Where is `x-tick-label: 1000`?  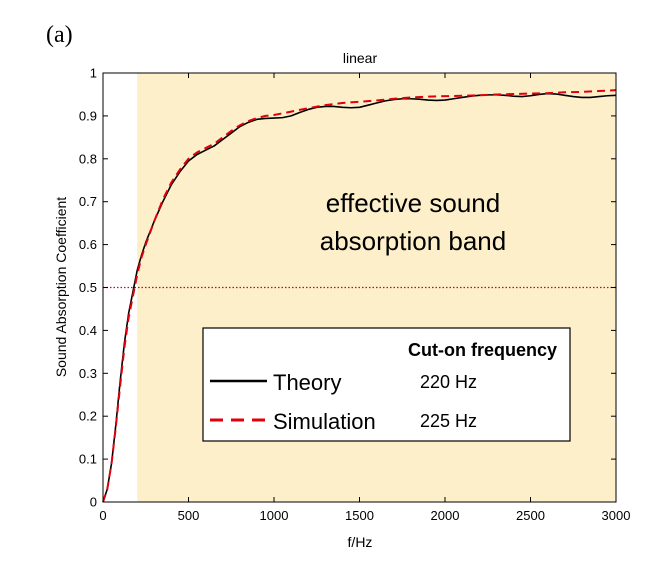 x-tick-label: 1000 is located at coordinates (274, 515).